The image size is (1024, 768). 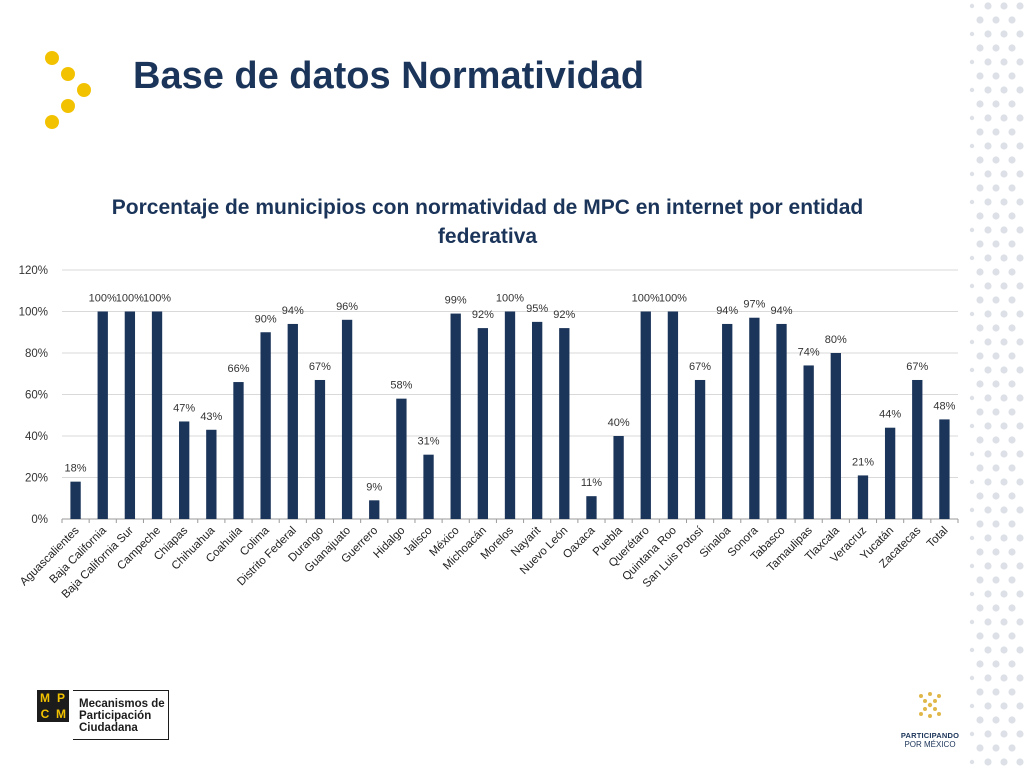 What do you see at coordinates (266, 319) in the screenshot?
I see `data-label: 90%` at bounding box center [266, 319].